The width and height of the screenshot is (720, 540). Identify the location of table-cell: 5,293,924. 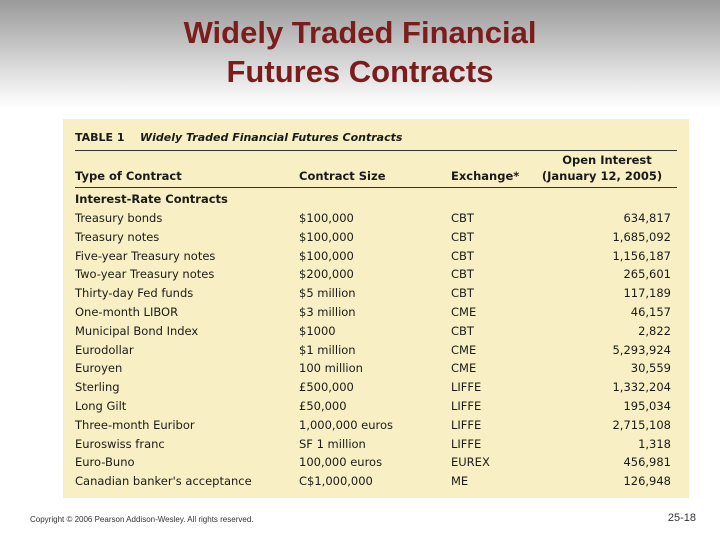
(641, 349).